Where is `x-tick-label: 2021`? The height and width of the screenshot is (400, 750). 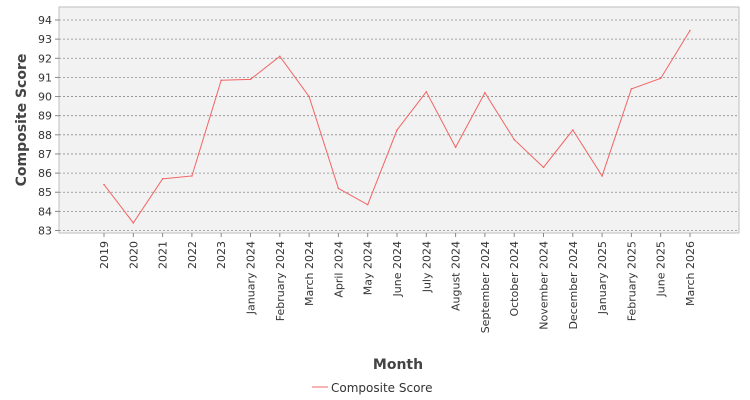
x-tick-label: 2021 is located at coordinates (163, 255).